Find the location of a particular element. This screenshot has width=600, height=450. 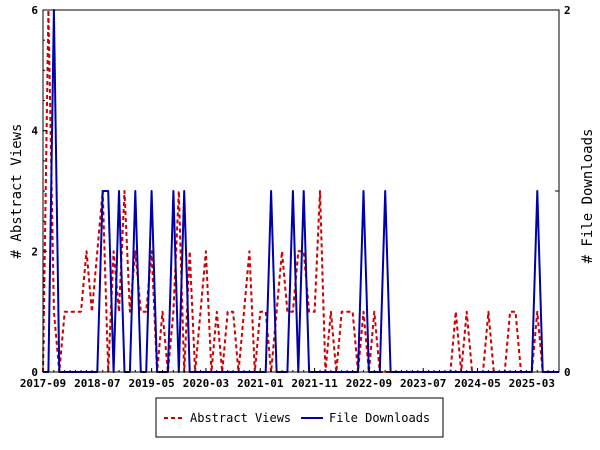

x-tick-label: 2025-03 is located at coordinates (532, 383).